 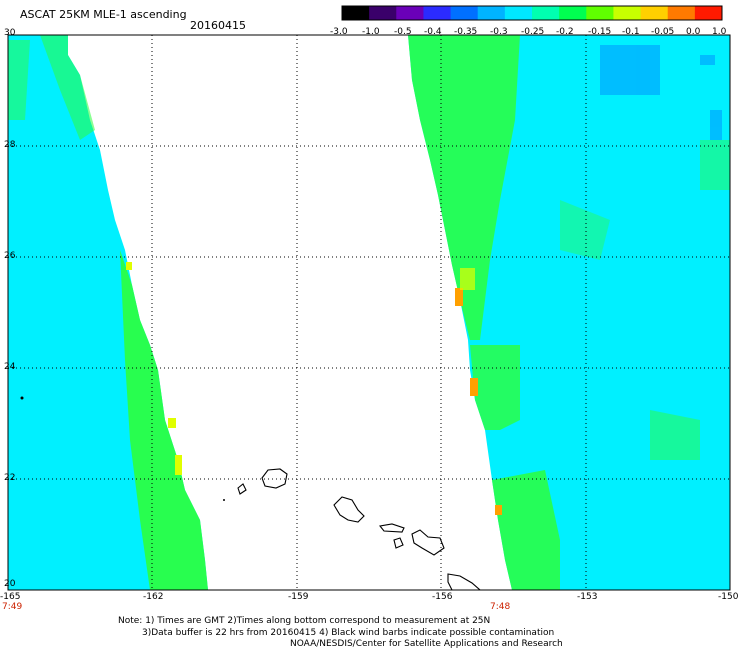 What do you see at coordinates (464, 582) in the screenshot?
I see `island-hawaii` at bounding box center [464, 582].